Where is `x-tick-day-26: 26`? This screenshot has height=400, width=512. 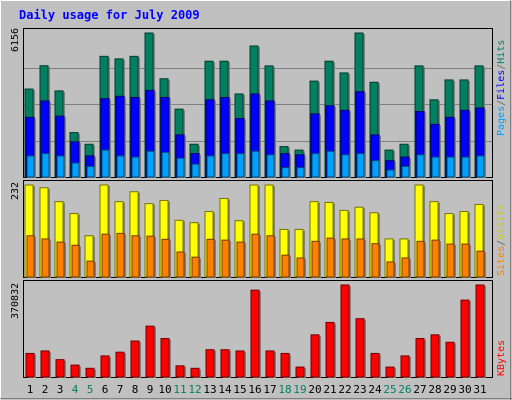
x-tick-day-26: 26 is located at coordinates (404, 389).